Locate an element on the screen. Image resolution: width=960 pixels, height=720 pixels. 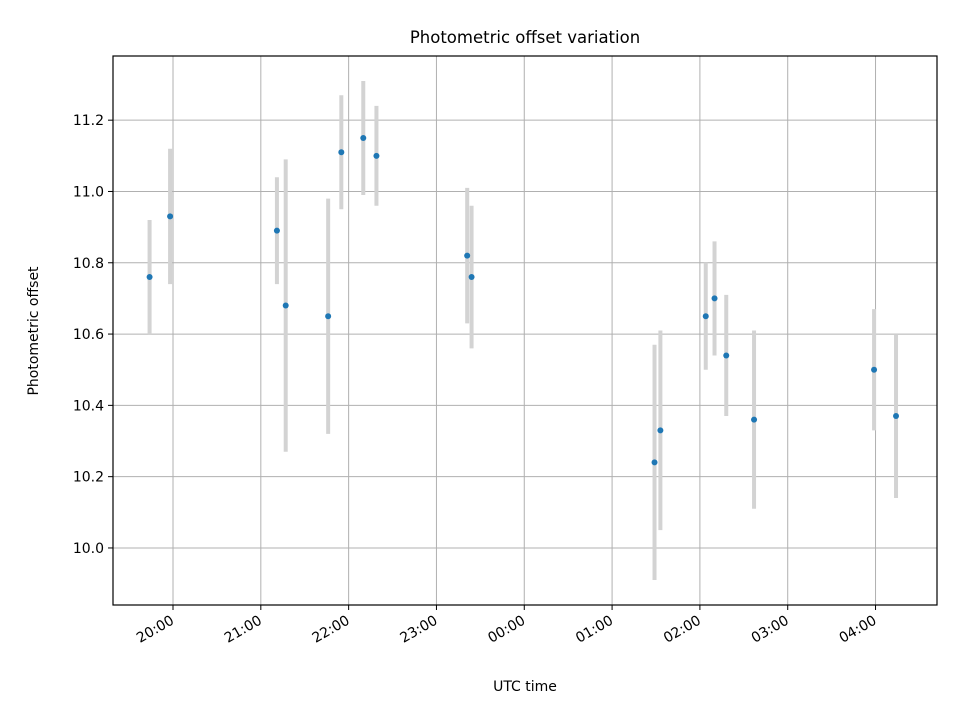
chart-title: Photometric offset variation is located at coordinates (525, 37).